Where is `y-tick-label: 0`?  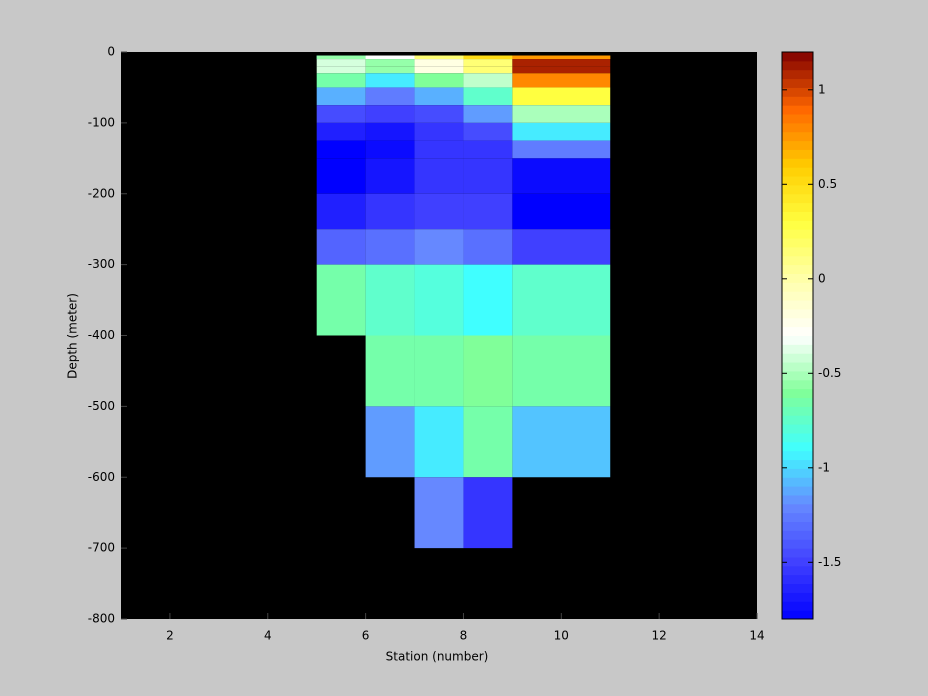 y-tick-label: 0 is located at coordinates (111, 52).